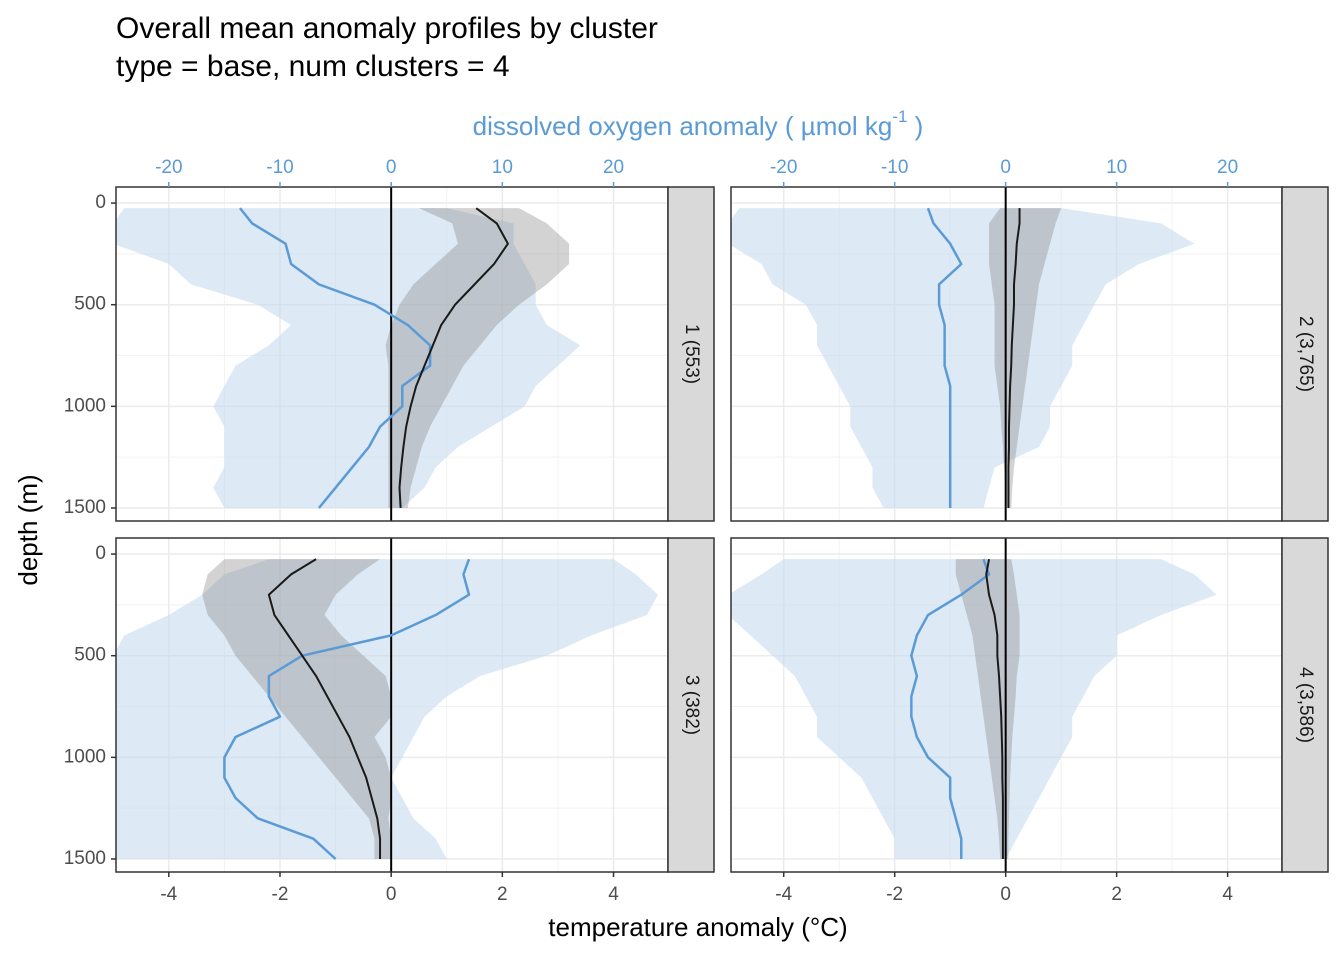 The height and width of the screenshot is (960, 1344). Describe the element at coordinates (387, 28) in the screenshot. I see `chart-title: Overall mean anomaly profiles by cluster` at that location.